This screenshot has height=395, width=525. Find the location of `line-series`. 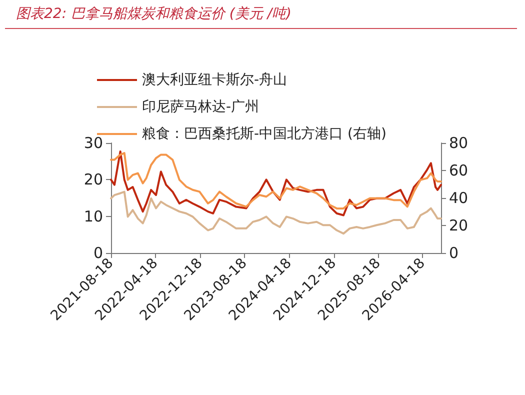

line-series is located at coordinates (276, 212).